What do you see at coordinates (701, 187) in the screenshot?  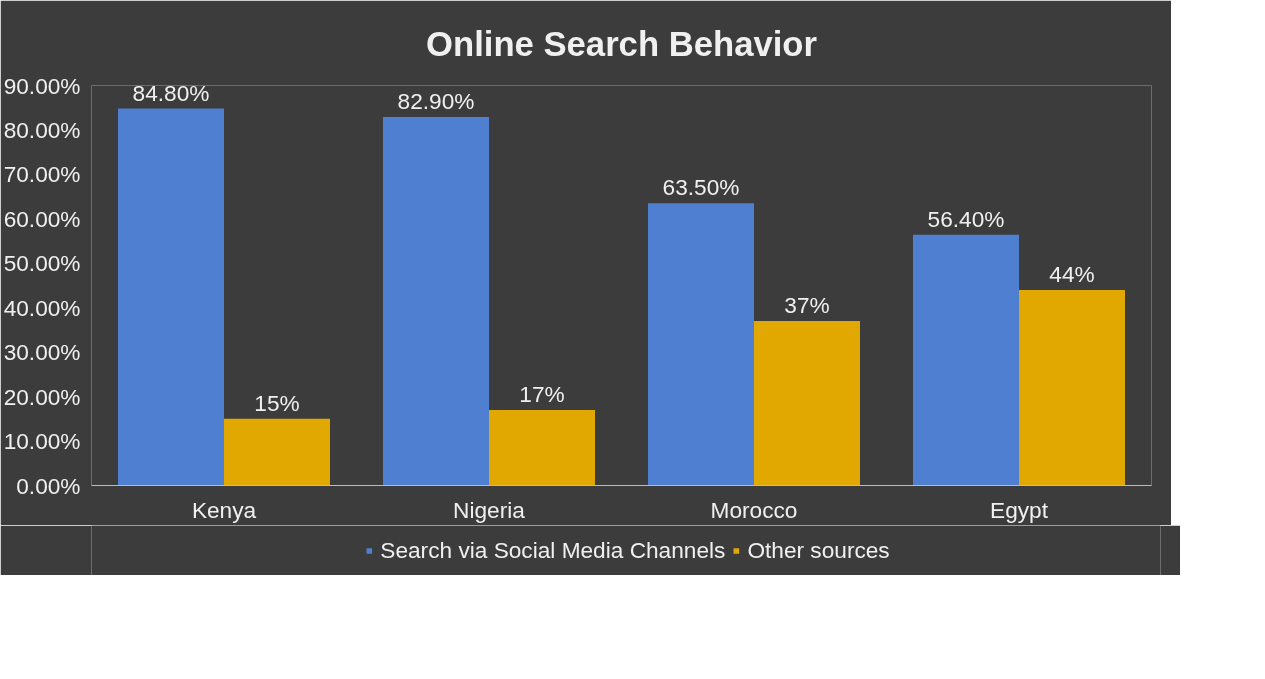 I see `data-label: 63.50%` at bounding box center [701, 187].